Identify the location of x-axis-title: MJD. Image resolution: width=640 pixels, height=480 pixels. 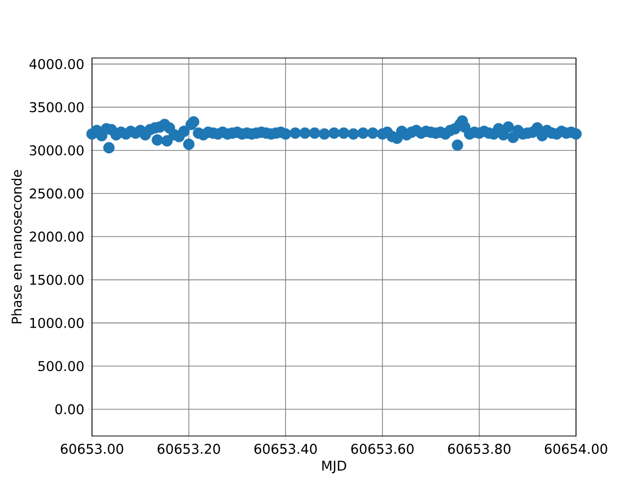
(334, 467).